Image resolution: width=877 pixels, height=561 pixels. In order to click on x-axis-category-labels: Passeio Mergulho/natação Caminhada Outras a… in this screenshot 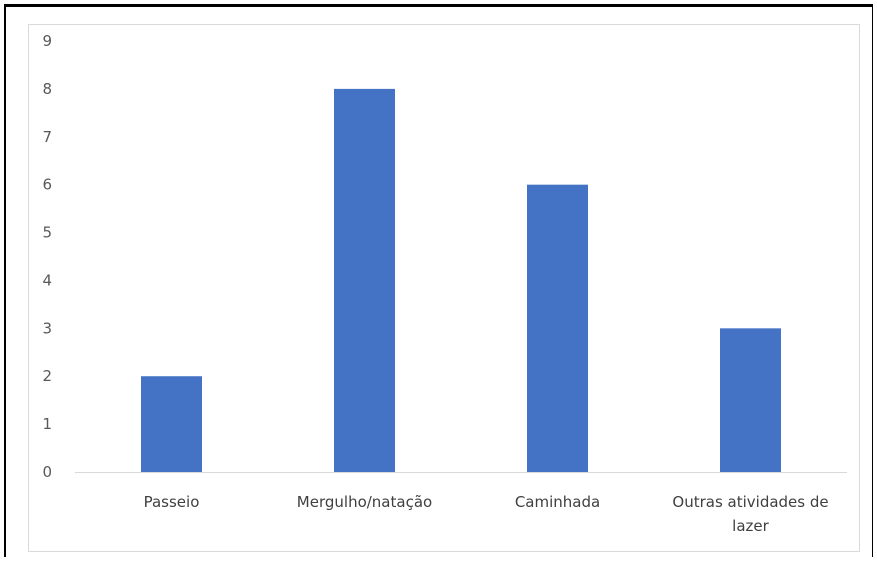, I will do `click(486, 514)`.